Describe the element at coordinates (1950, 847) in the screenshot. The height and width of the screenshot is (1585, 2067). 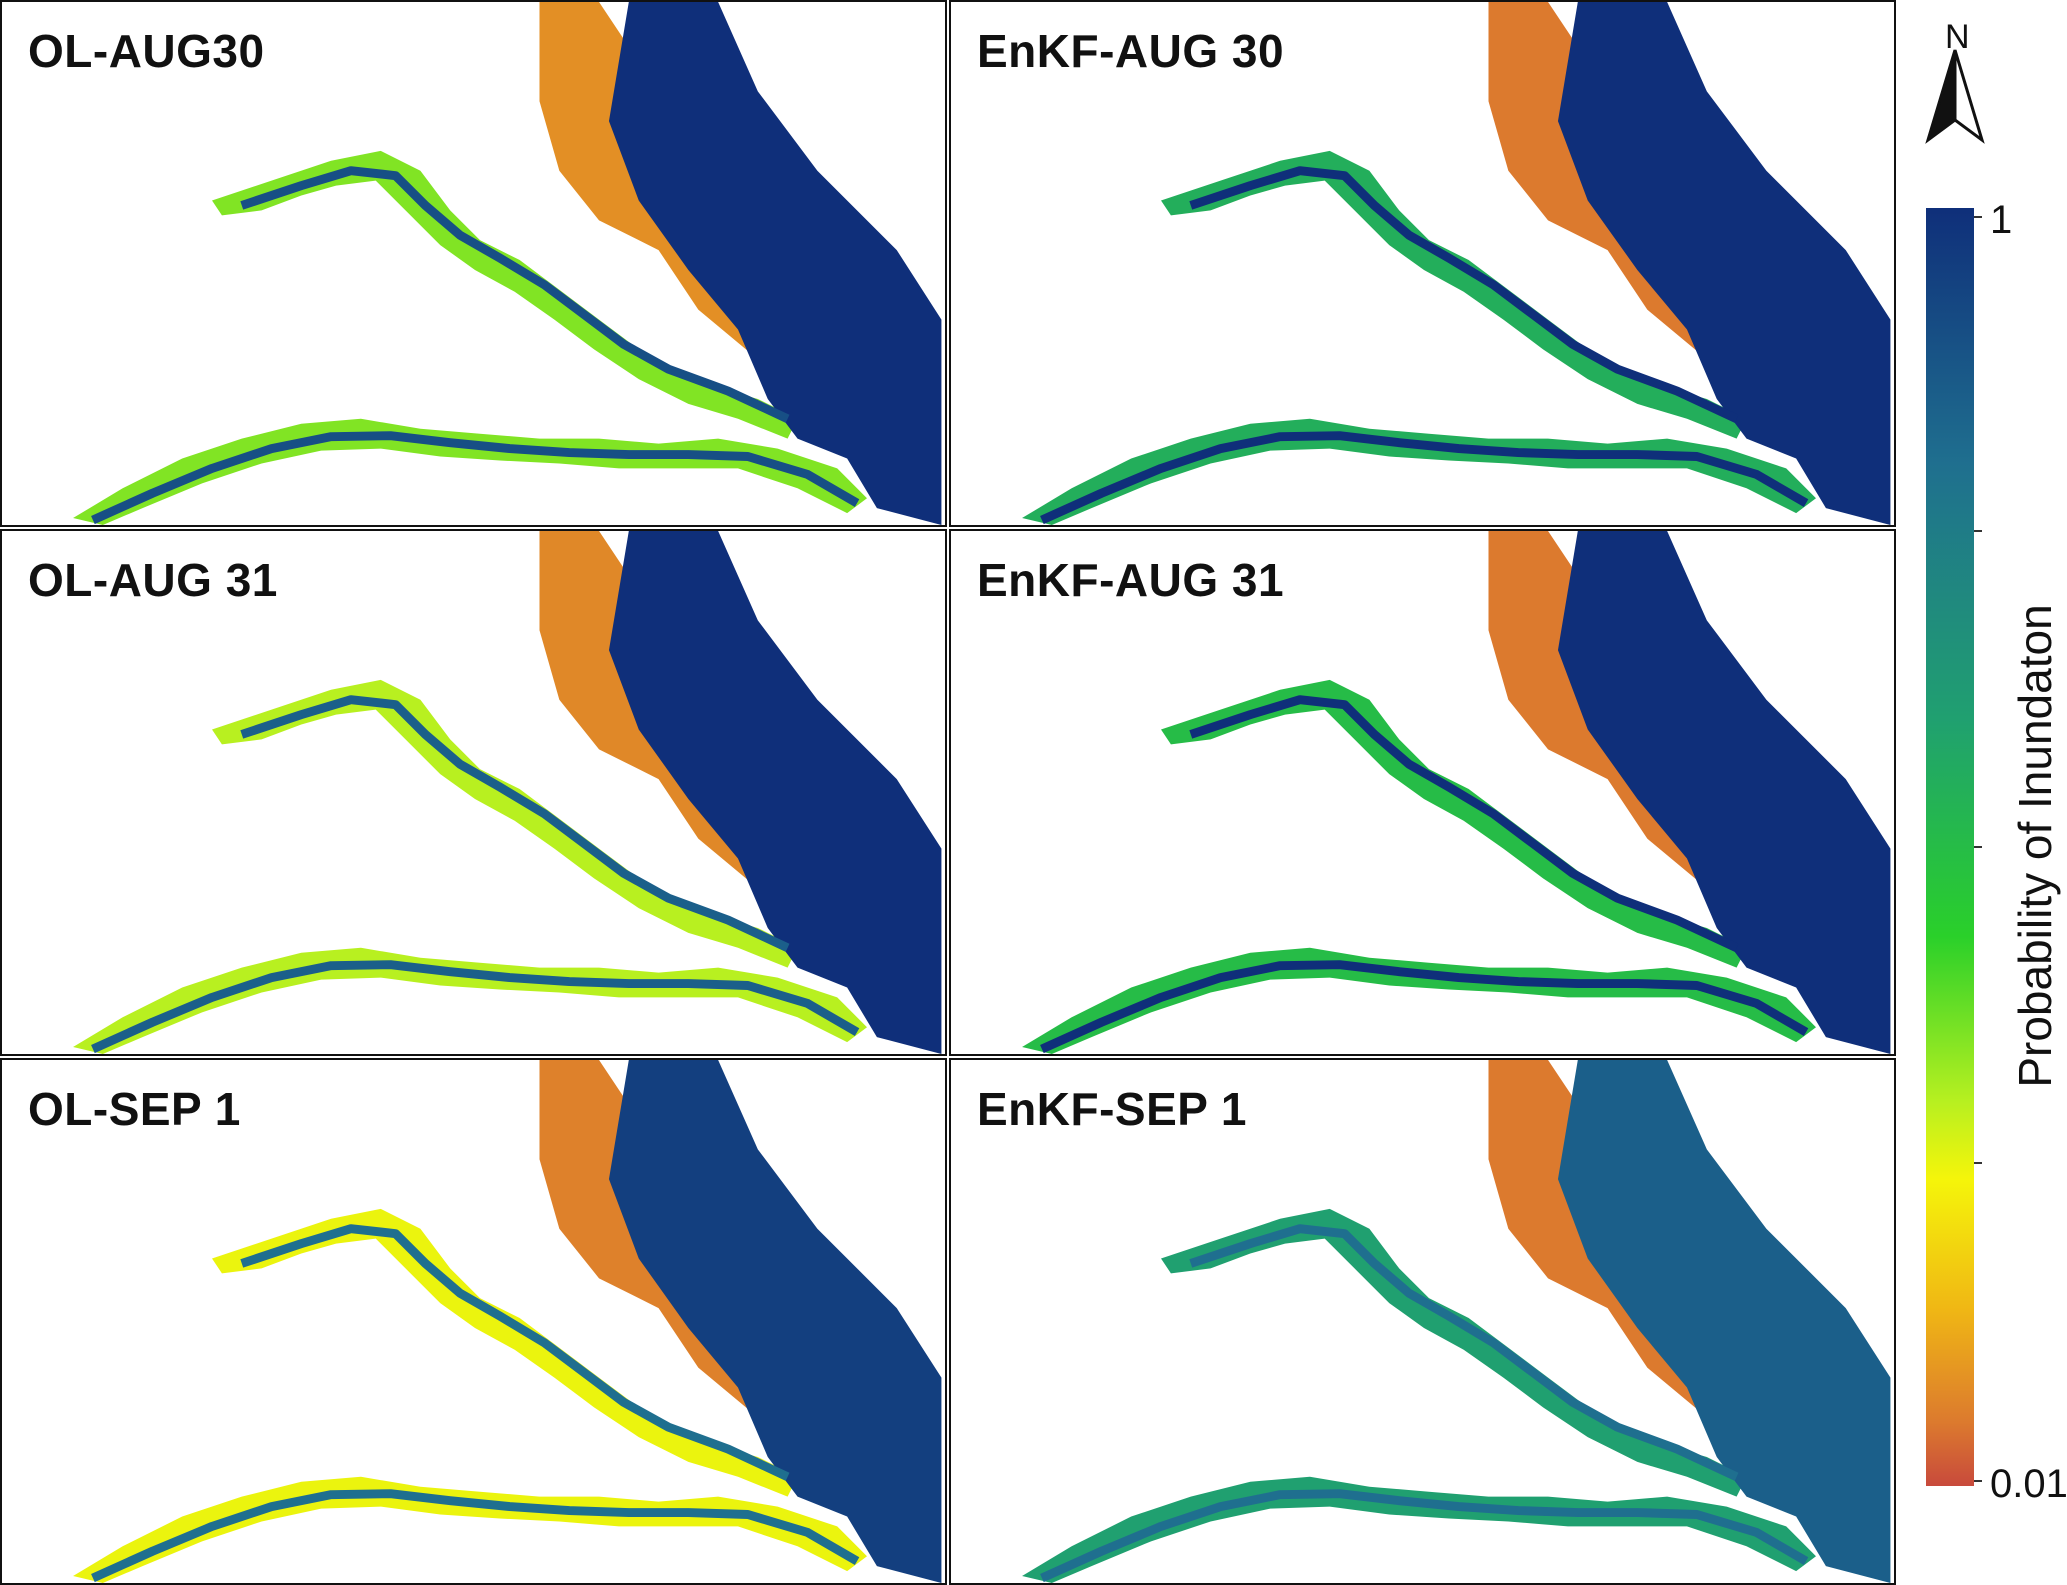
I see `colorbar` at that location.